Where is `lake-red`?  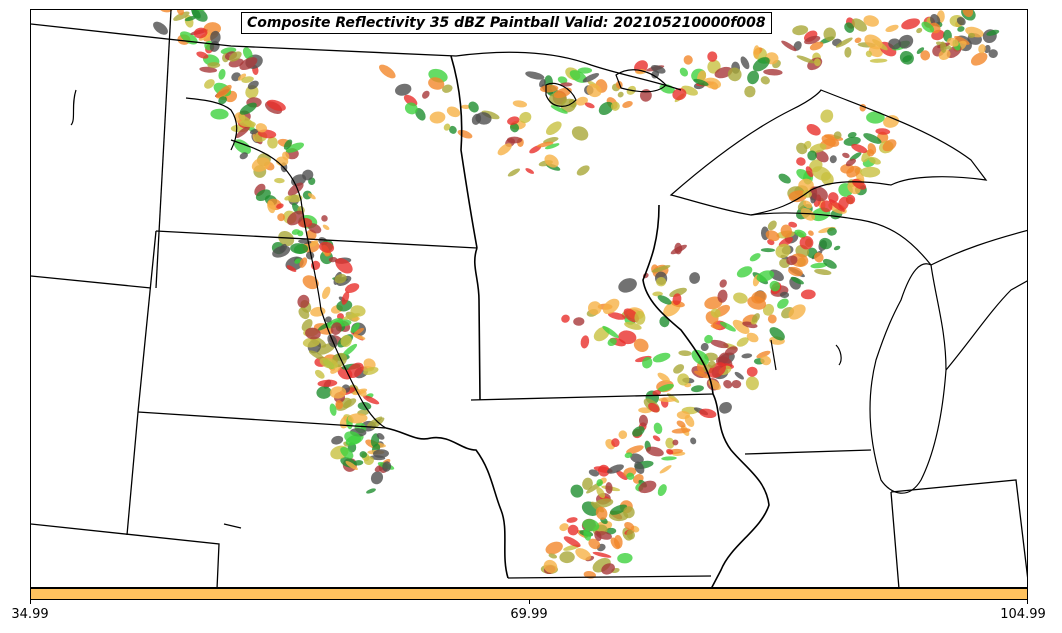
lake-red is located at coordinates (641, 81).